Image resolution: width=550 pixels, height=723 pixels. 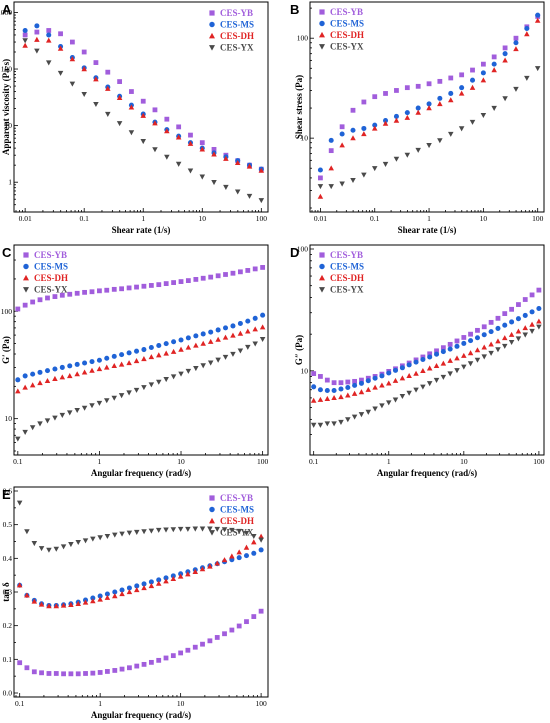 I want to click on x-tick-label: 100, so click(x=539, y=461).